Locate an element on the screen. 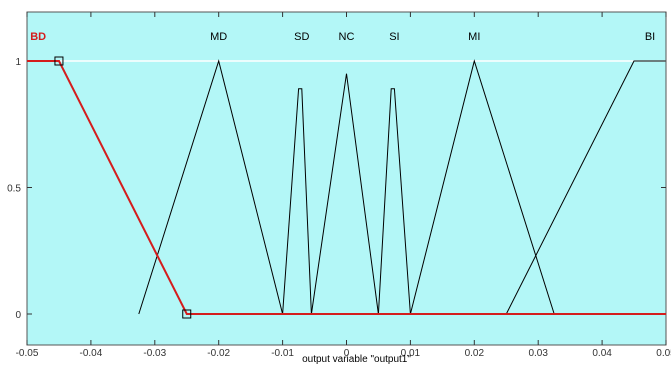  mf-label-nc: NC is located at coordinates (347, 37).